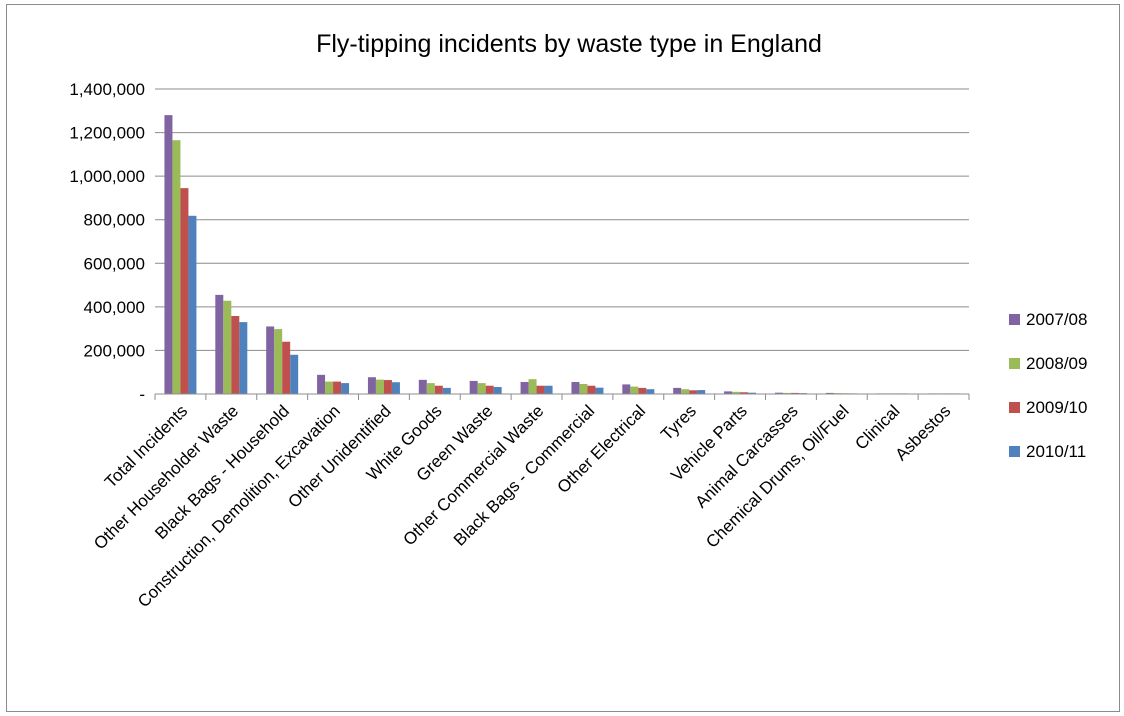 This screenshot has width=1124, height=716. Describe the element at coordinates (114, 350) in the screenshot. I see `y-tick-label: 200,000` at that location.